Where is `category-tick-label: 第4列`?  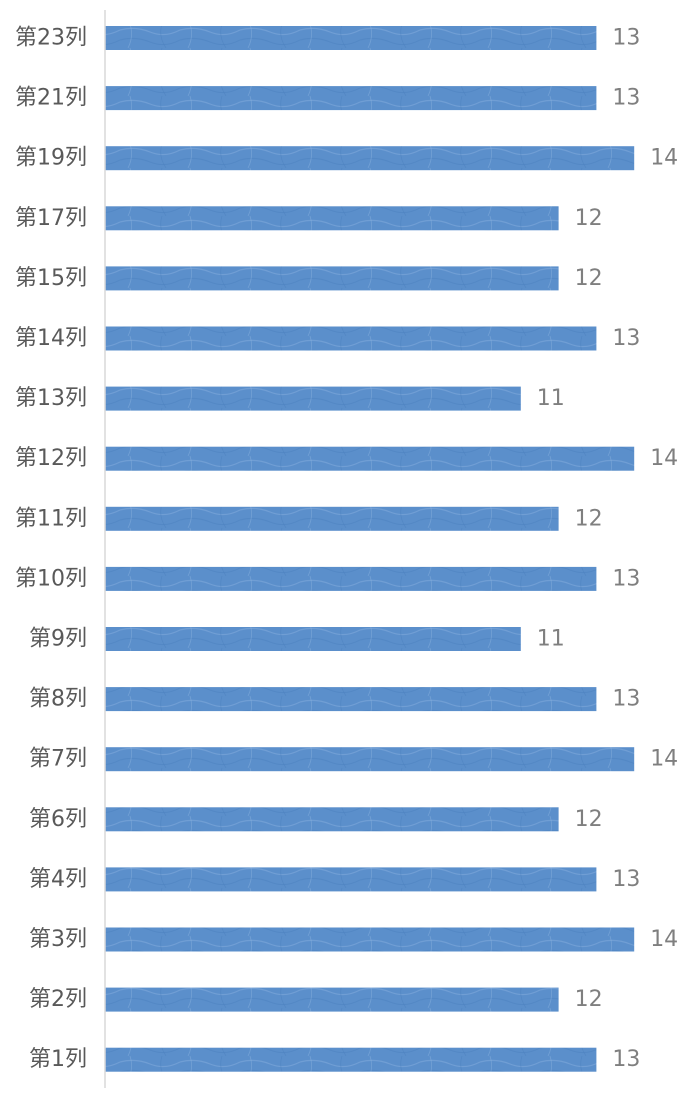
category-tick-label: 第4列 is located at coordinates (58, 879).